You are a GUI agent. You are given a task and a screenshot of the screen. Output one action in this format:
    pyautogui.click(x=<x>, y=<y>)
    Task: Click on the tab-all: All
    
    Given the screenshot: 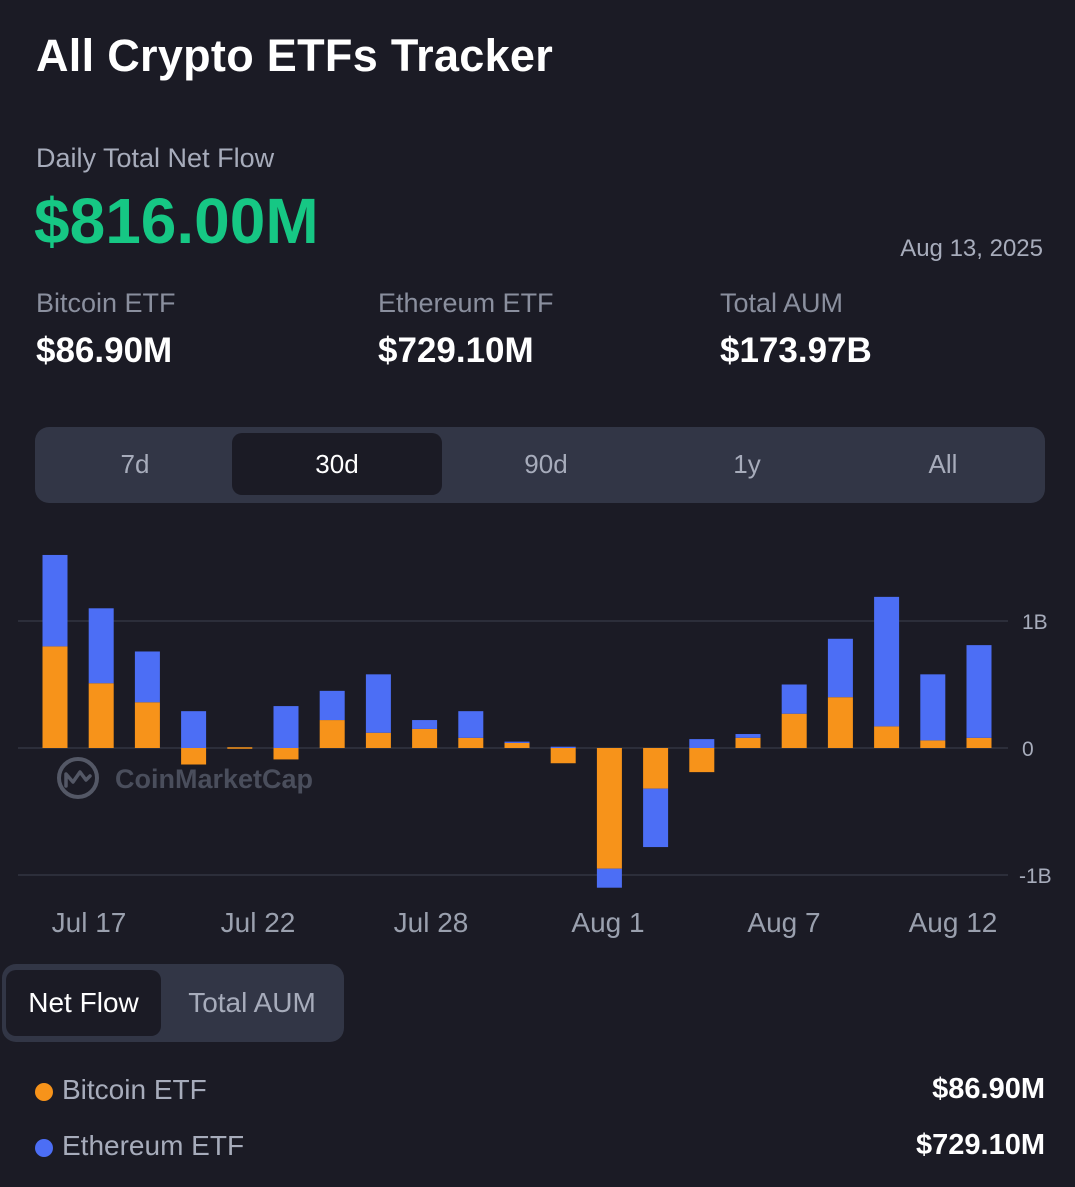 What is the action you would take?
    pyautogui.click(x=943, y=464)
    